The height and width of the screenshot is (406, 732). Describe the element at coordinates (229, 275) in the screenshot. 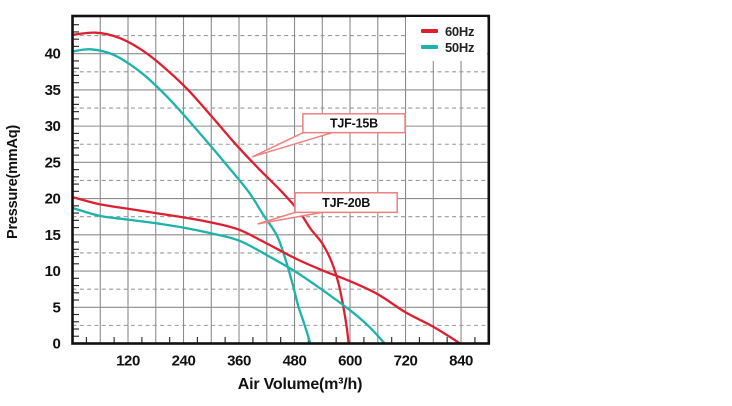

I see `curve-tjf-20b-50hz` at that location.